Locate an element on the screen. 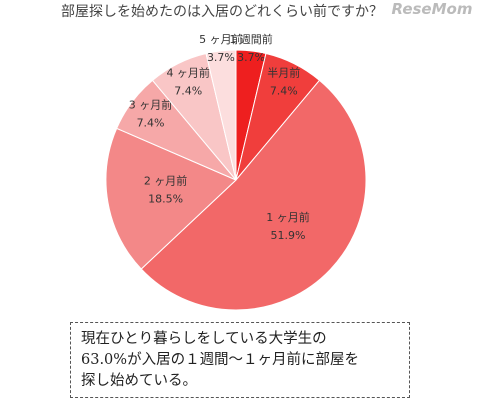 This screenshot has width=478, height=407. slice-label: 2 ヶ月前 is located at coordinates (166, 180).